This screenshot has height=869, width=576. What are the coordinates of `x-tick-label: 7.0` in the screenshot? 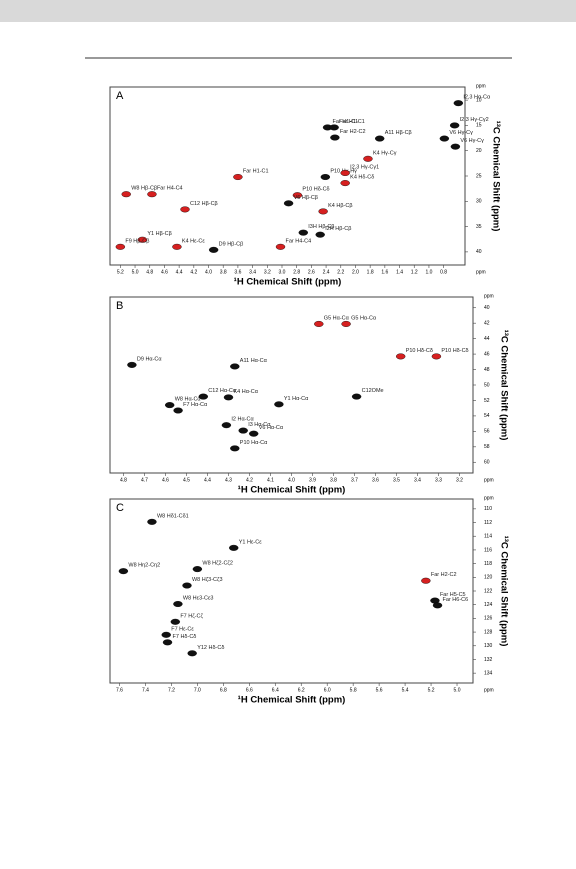 It's located at (197, 690).